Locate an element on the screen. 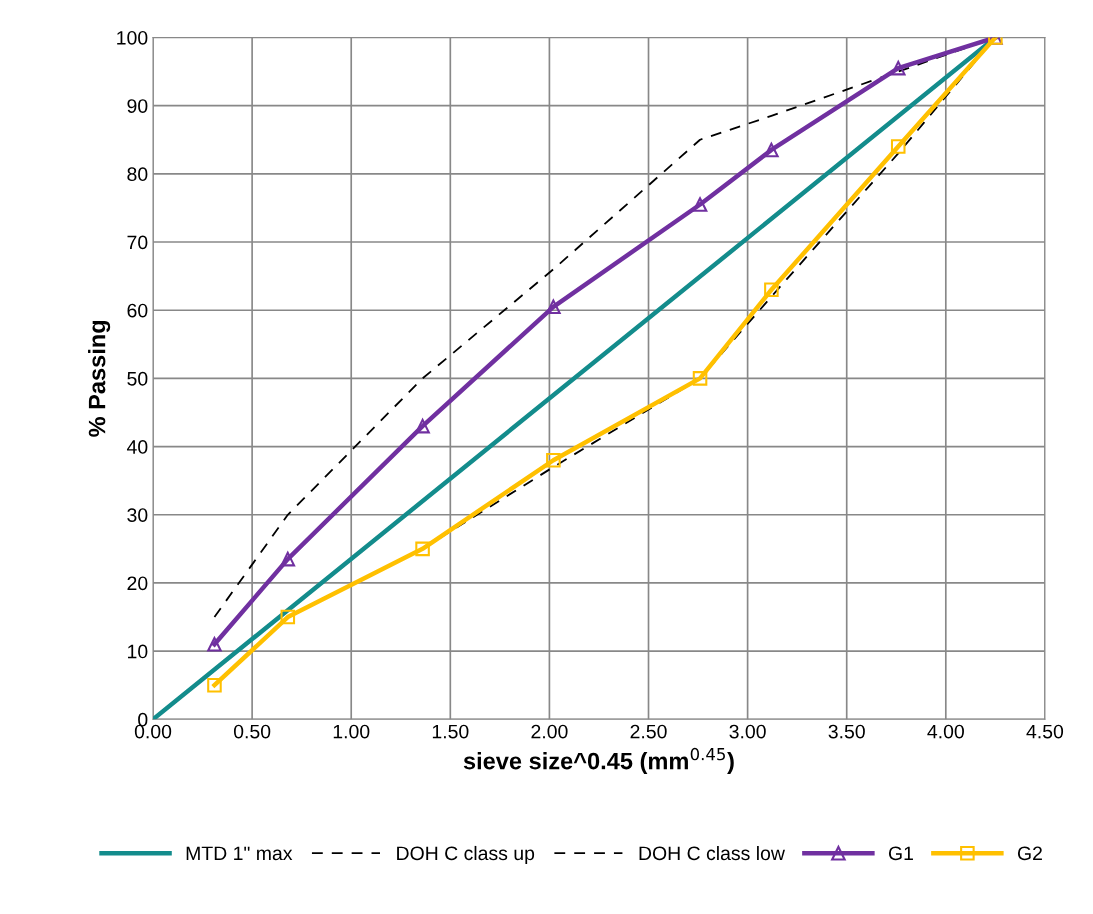 The width and height of the screenshot is (1093, 914). y-tick-label: 40 is located at coordinates (137, 447).